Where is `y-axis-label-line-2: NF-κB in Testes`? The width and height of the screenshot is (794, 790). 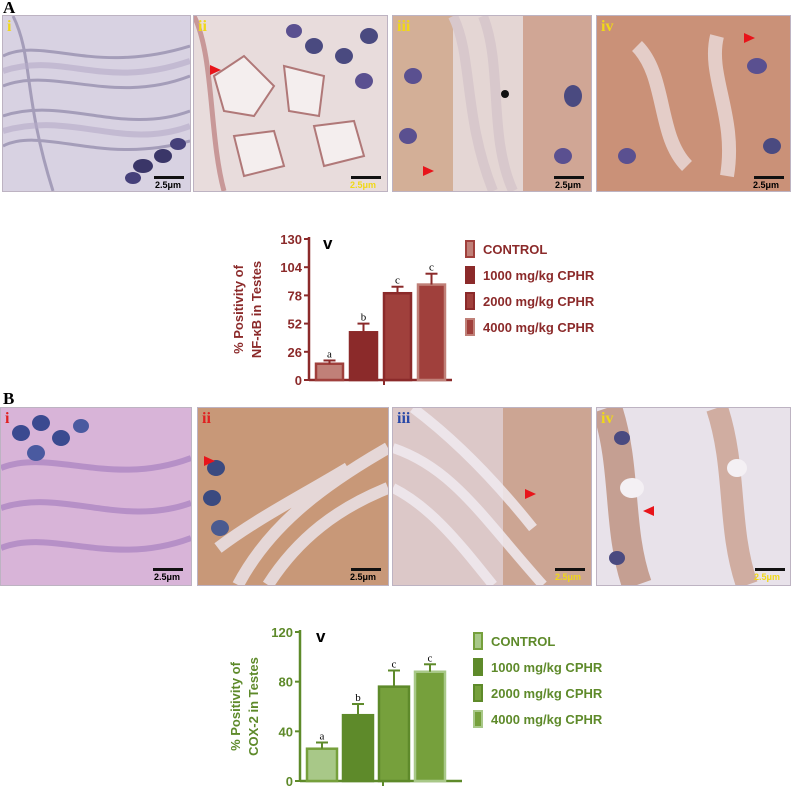 y-axis-label-line-2: NF-κB in Testes is located at coordinates (256, 309).